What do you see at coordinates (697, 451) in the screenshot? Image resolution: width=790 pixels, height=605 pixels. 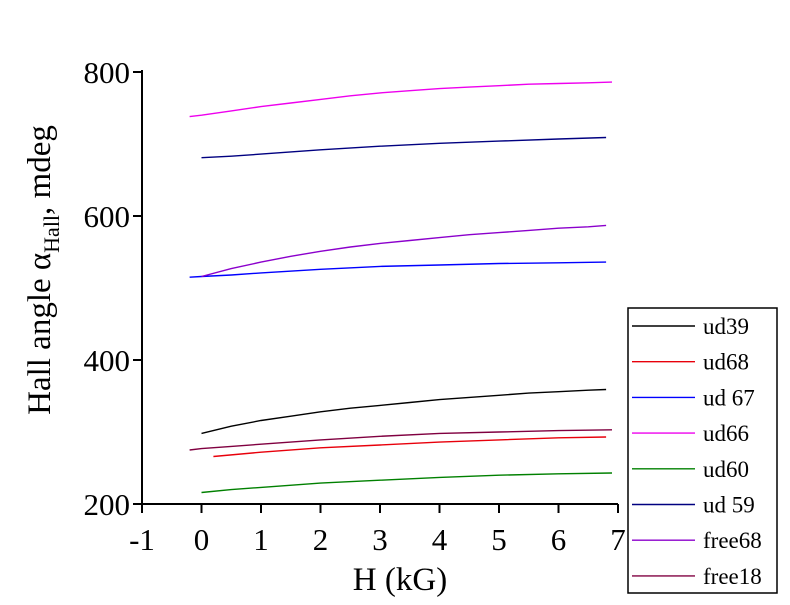 I see `legend-items: ud39 ud68 ud 67 ud66 ud60 ud 59 free68 free18` at bounding box center [697, 451].